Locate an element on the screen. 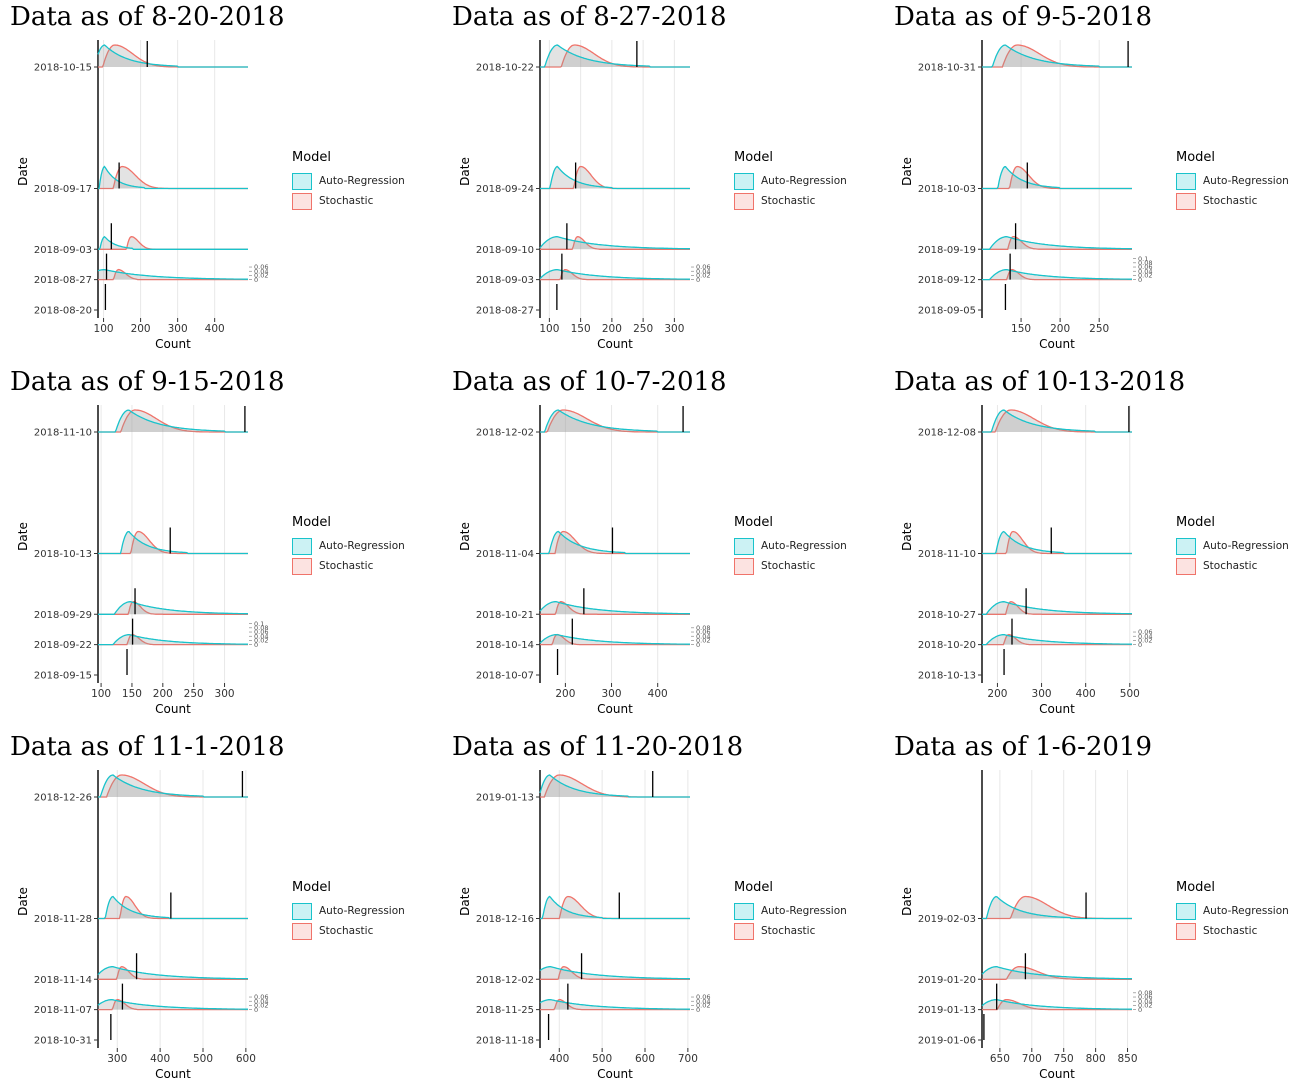 The width and height of the screenshot is (1302, 1090). x-tick-label: 250 is located at coordinates (643, 329).